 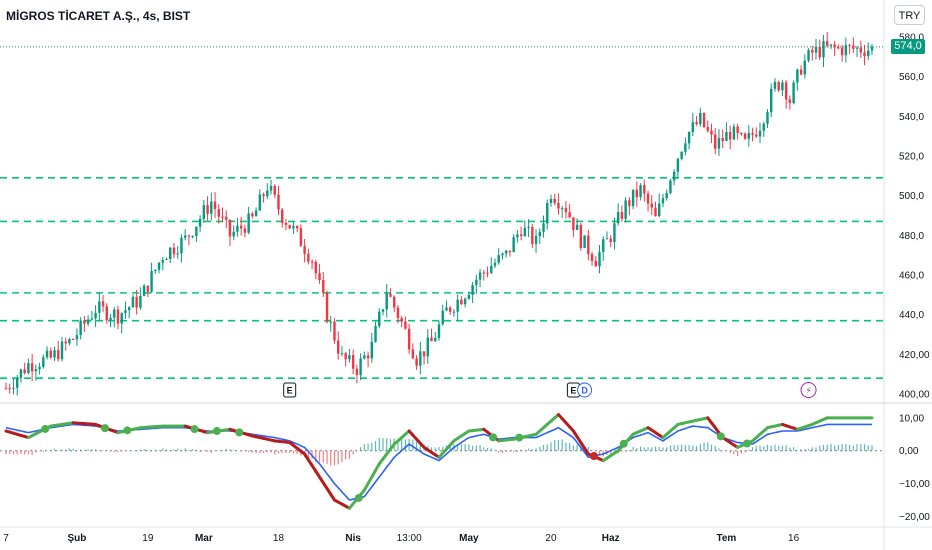 I want to click on event-label: E, so click(x=290, y=391).